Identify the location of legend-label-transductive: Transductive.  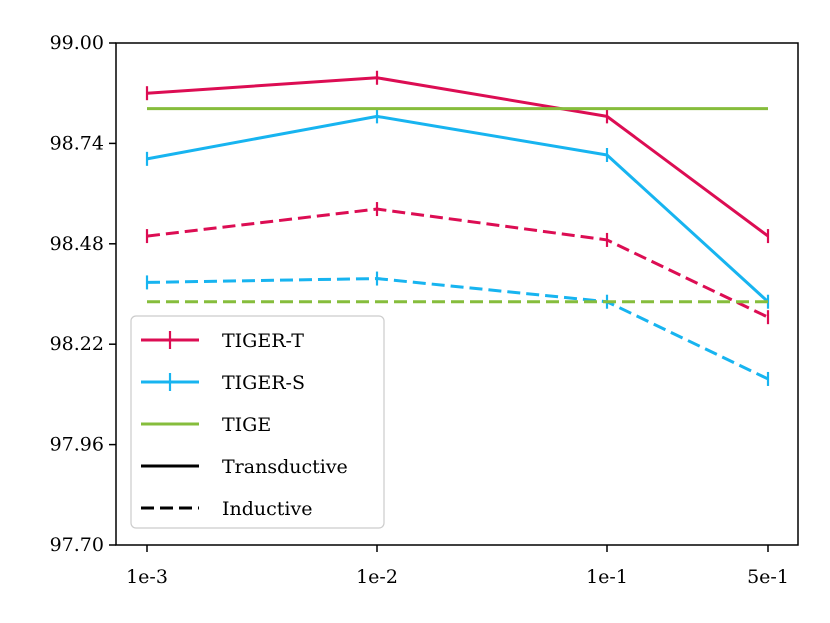
(285, 467).